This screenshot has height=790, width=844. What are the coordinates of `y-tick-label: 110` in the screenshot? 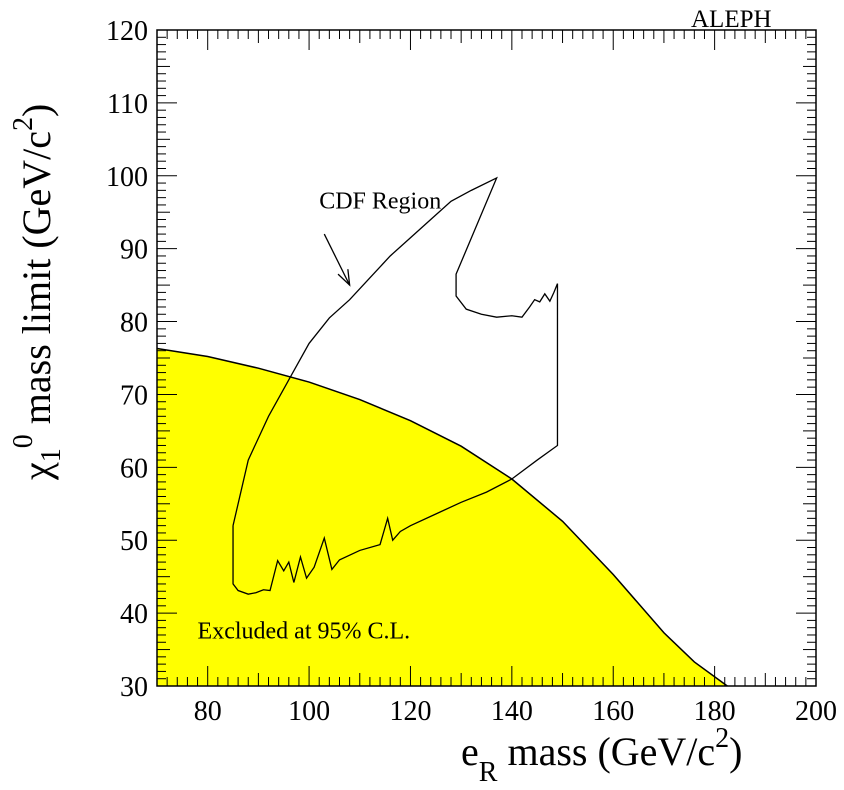 It's located at (127, 104).